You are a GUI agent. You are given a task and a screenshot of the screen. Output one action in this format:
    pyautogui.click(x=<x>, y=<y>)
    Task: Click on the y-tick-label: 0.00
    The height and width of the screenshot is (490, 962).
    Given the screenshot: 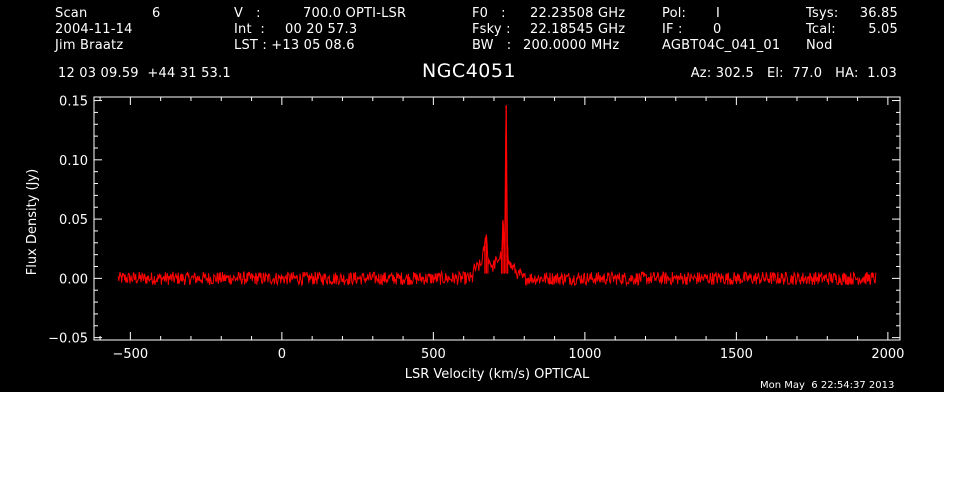 What is the action you would take?
    pyautogui.click(x=73, y=279)
    